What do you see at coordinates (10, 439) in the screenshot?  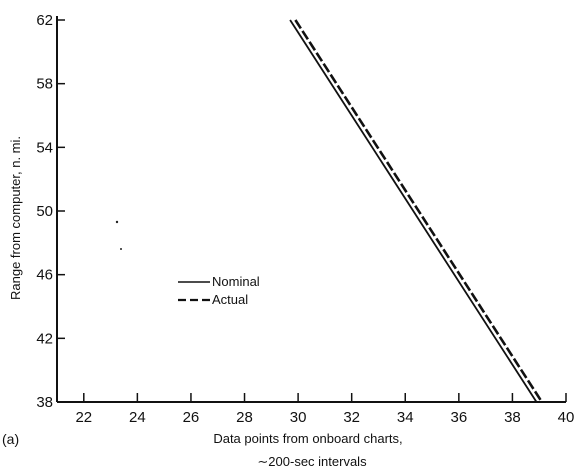 I see `panel-label: (a)` at bounding box center [10, 439].